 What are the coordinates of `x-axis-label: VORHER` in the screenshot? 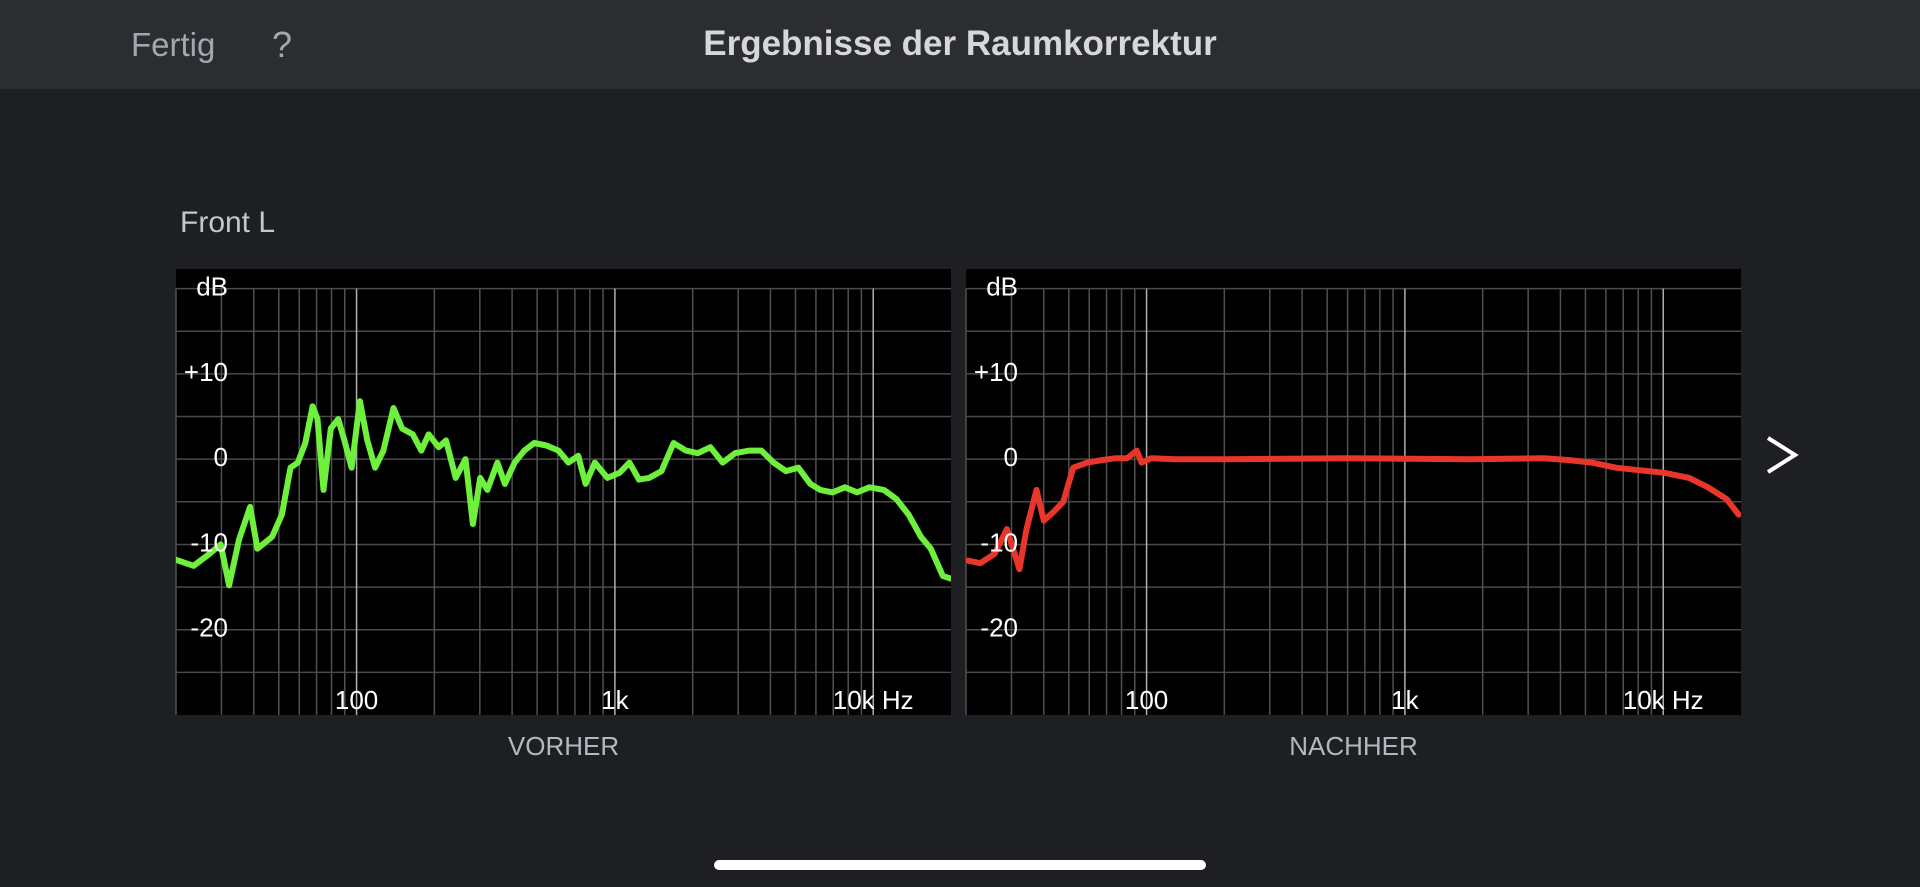 It's located at (563, 746).